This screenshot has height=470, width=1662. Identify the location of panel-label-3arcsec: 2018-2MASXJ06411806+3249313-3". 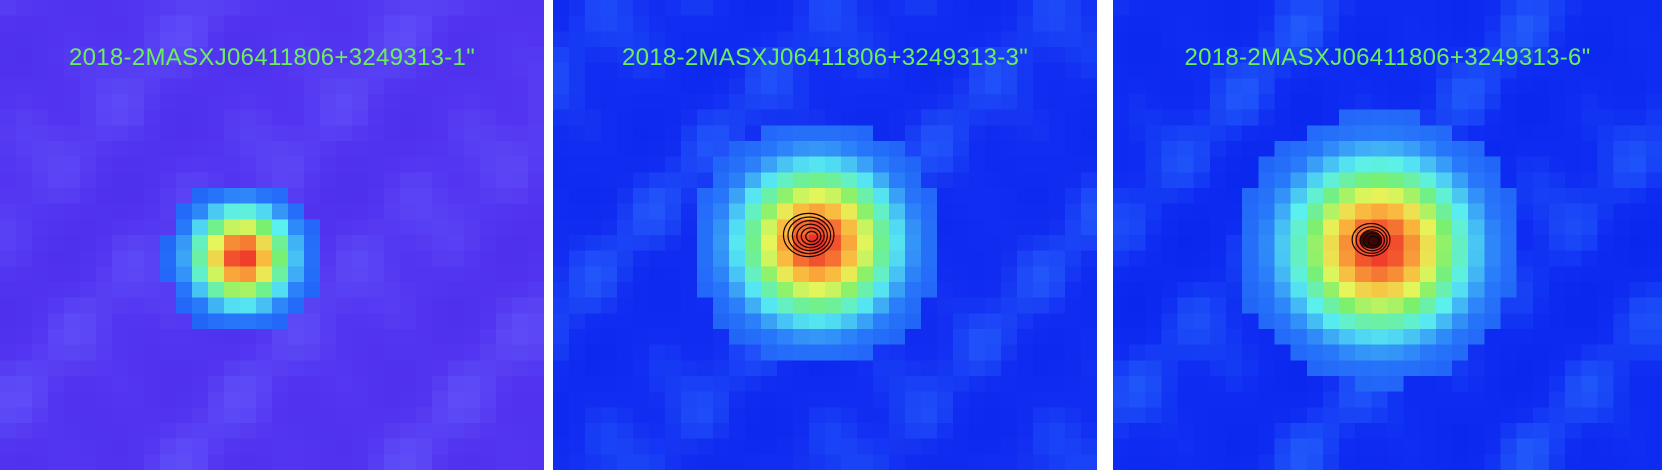
(825, 57).